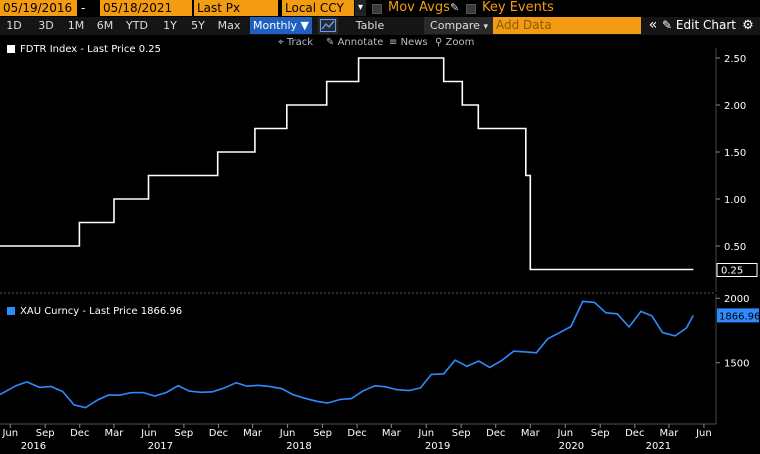  I want to click on annotate-icon: ✎, so click(330, 42).